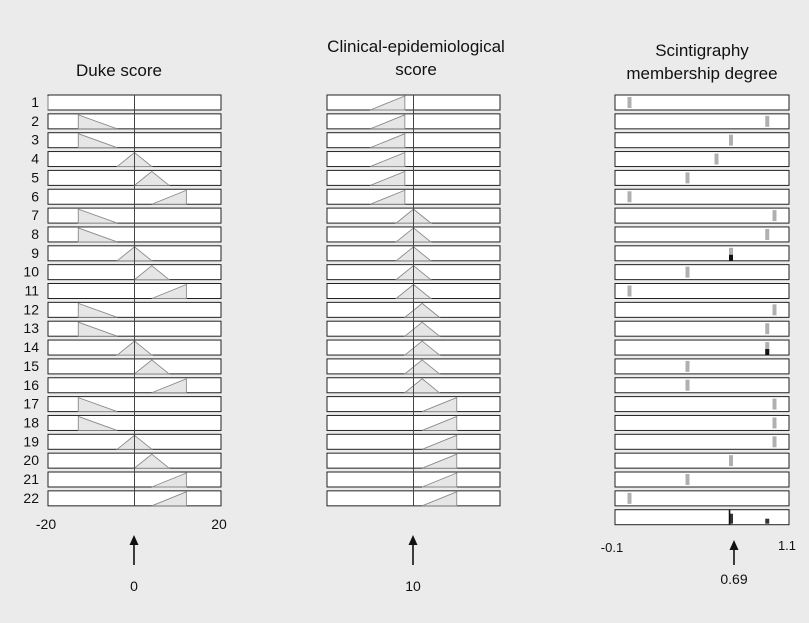 This screenshot has width=809, height=623. I want to click on scintigraphy-aggregate-box, so click(702, 517).